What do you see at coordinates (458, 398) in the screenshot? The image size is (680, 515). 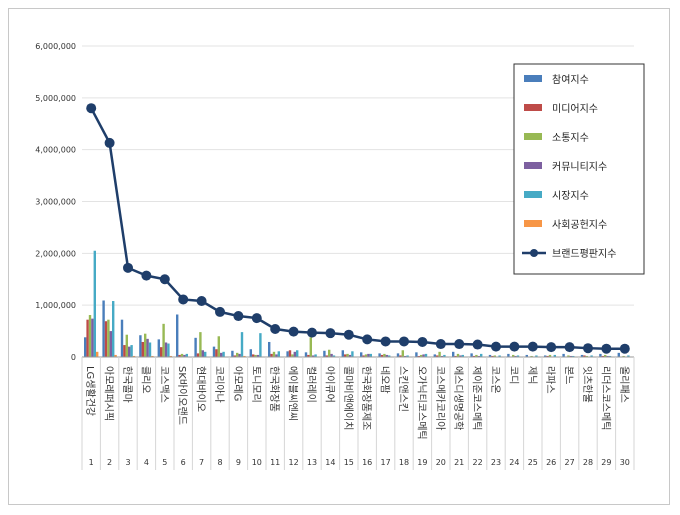 I see `category-label: 에스디생명공학` at bounding box center [458, 398].